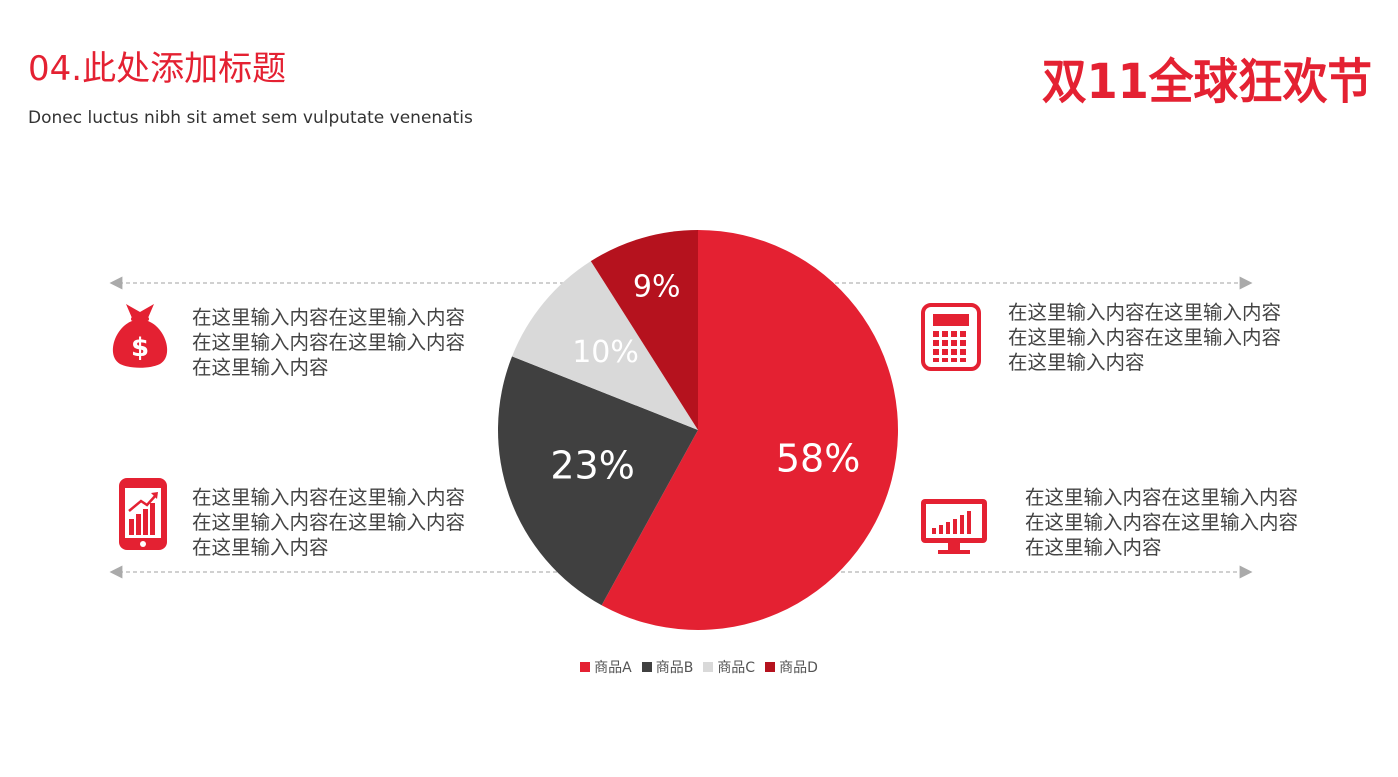 This screenshot has height=777, width=1398. I want to click on brand-logo: 双11全球狂欢节, so click(1207, 80).